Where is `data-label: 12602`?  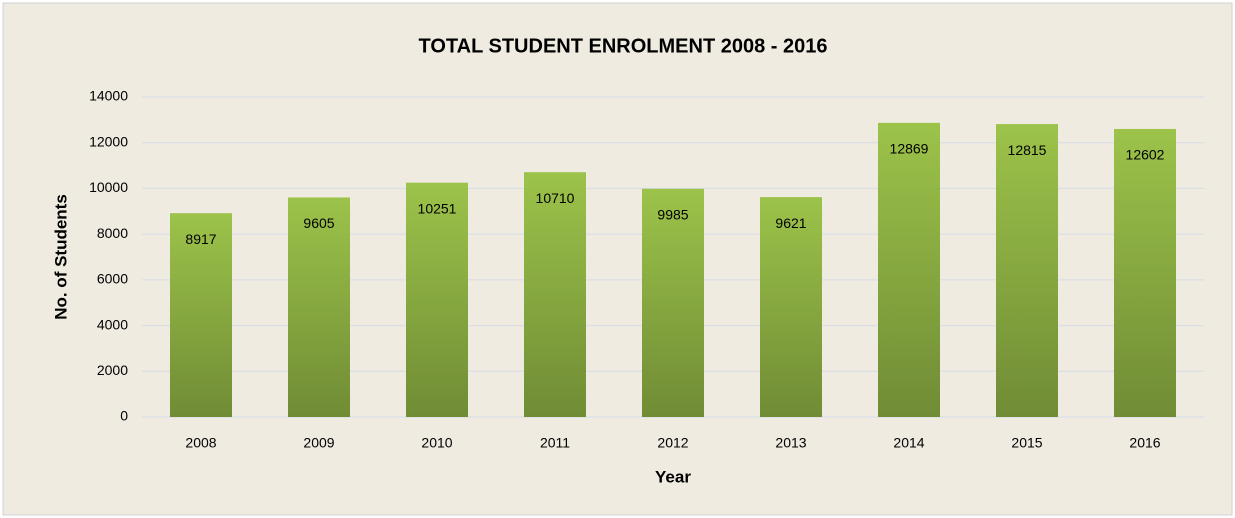 data-label: 12602 is located at coordinates (1145, 155).